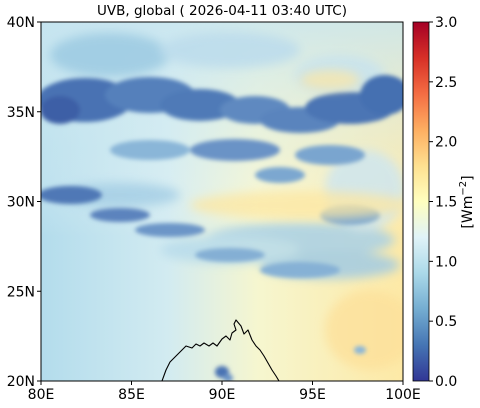 This screenshot has height=408, width=480. Describe the element at coordinates (467, 201) in the screenshot. I see `colorbar-label: [Wm−2]` at that location.